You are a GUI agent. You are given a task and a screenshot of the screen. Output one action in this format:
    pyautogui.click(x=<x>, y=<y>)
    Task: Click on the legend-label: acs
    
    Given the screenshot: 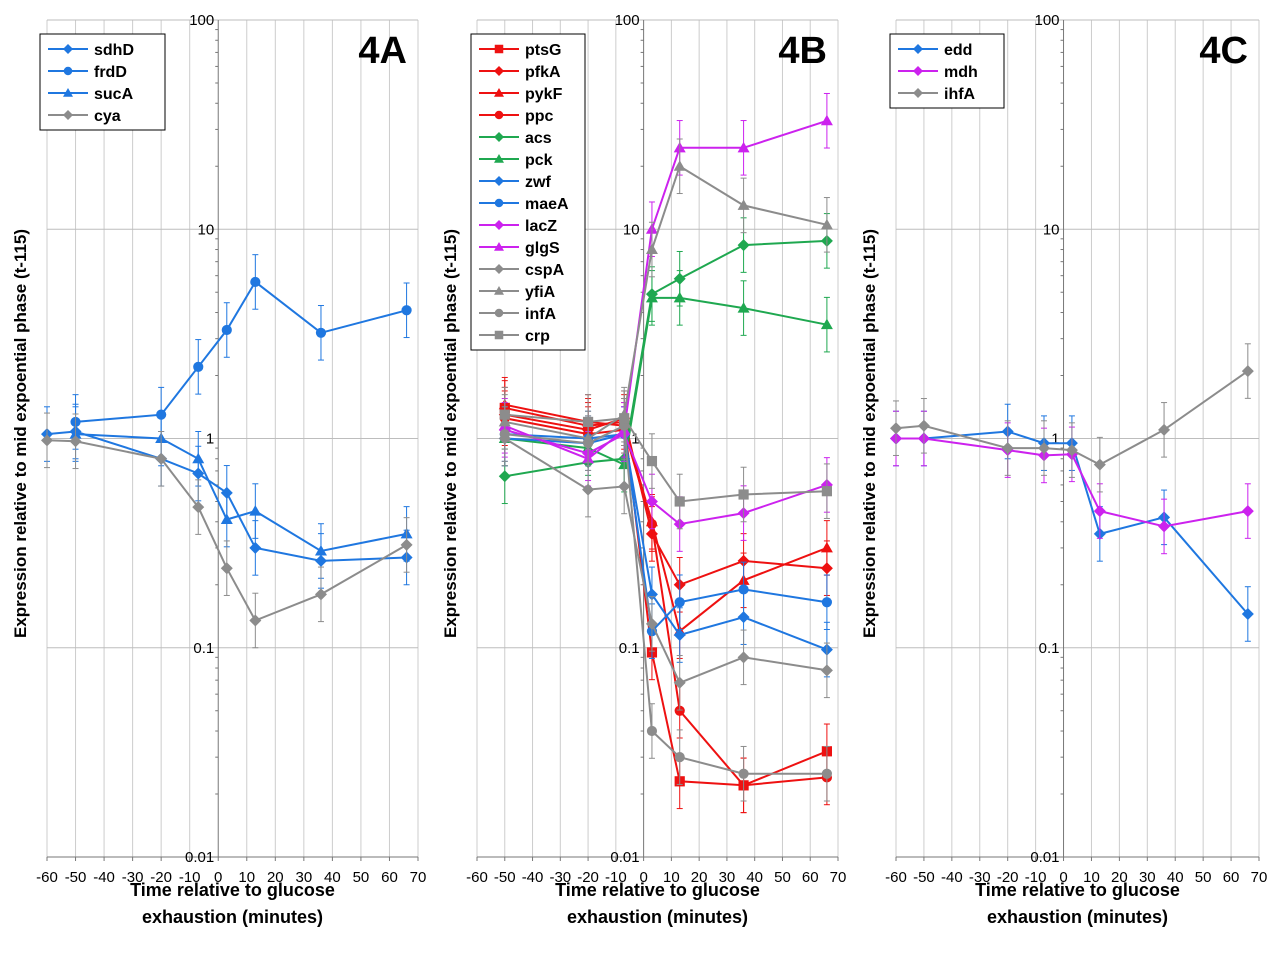 What is the action you would take?
    pyautogui.click(x=538, y=138)
    